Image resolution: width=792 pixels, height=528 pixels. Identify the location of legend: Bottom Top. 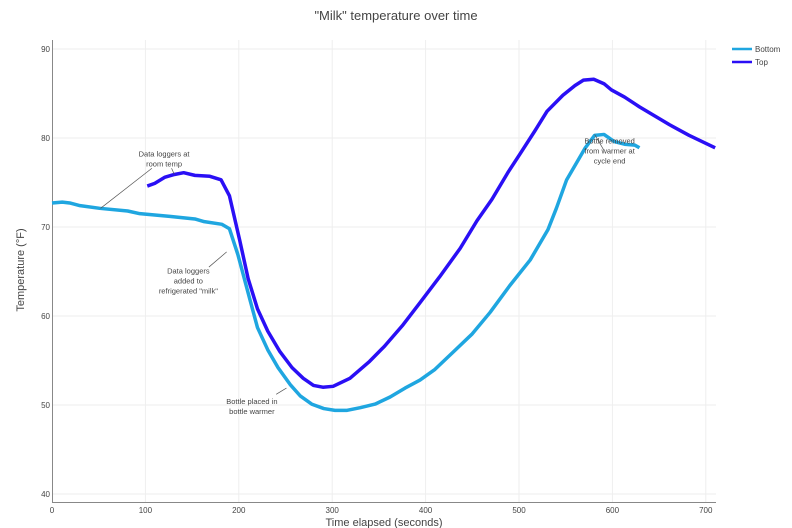
(756, 56).